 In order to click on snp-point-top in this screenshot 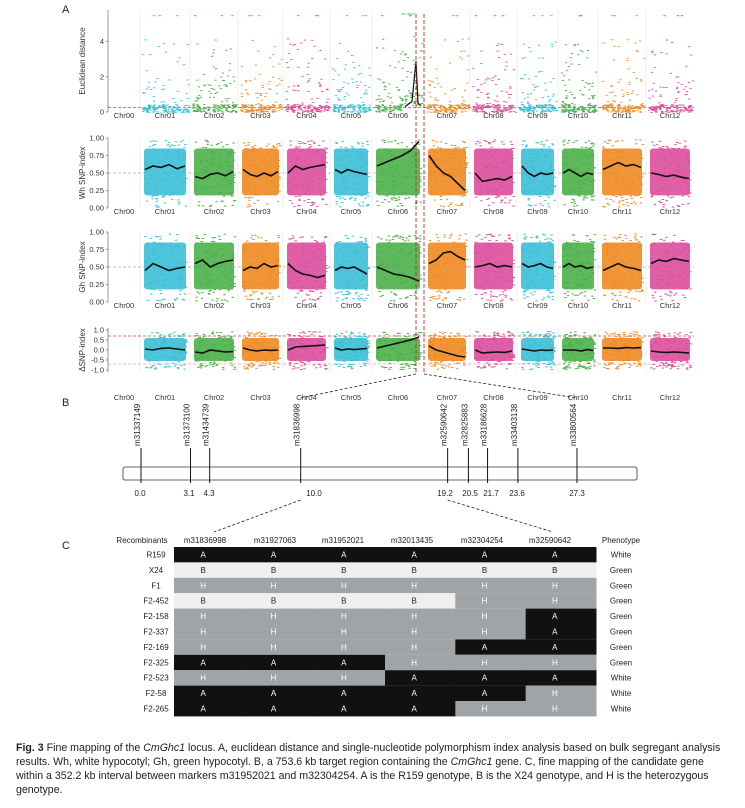, I will do `click(177, 16)`.